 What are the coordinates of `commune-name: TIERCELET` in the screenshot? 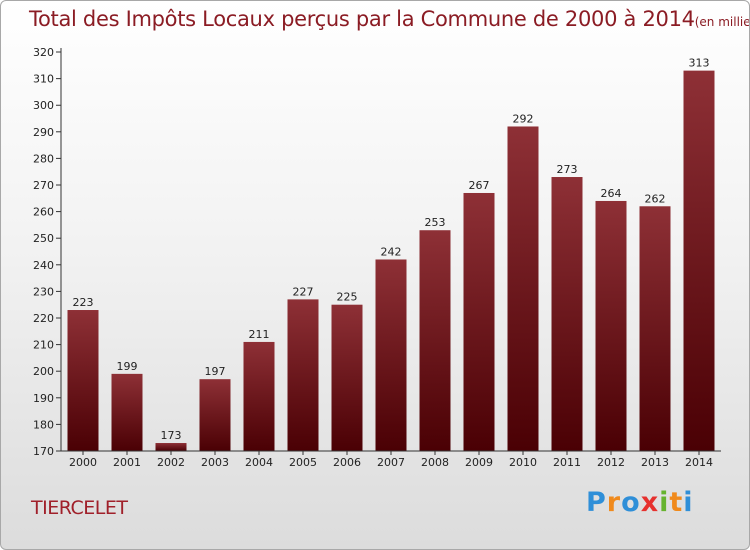 It's located at (79, 508).